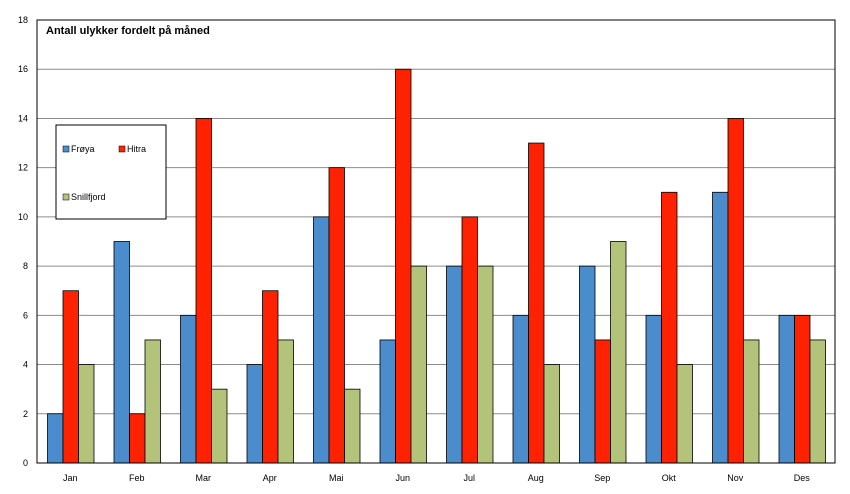 The width and height of the screenshot is (850, 494). Describe the element at coordinates (23, 20) in the screenshot. I see `y-tick-label: 18` at that location.